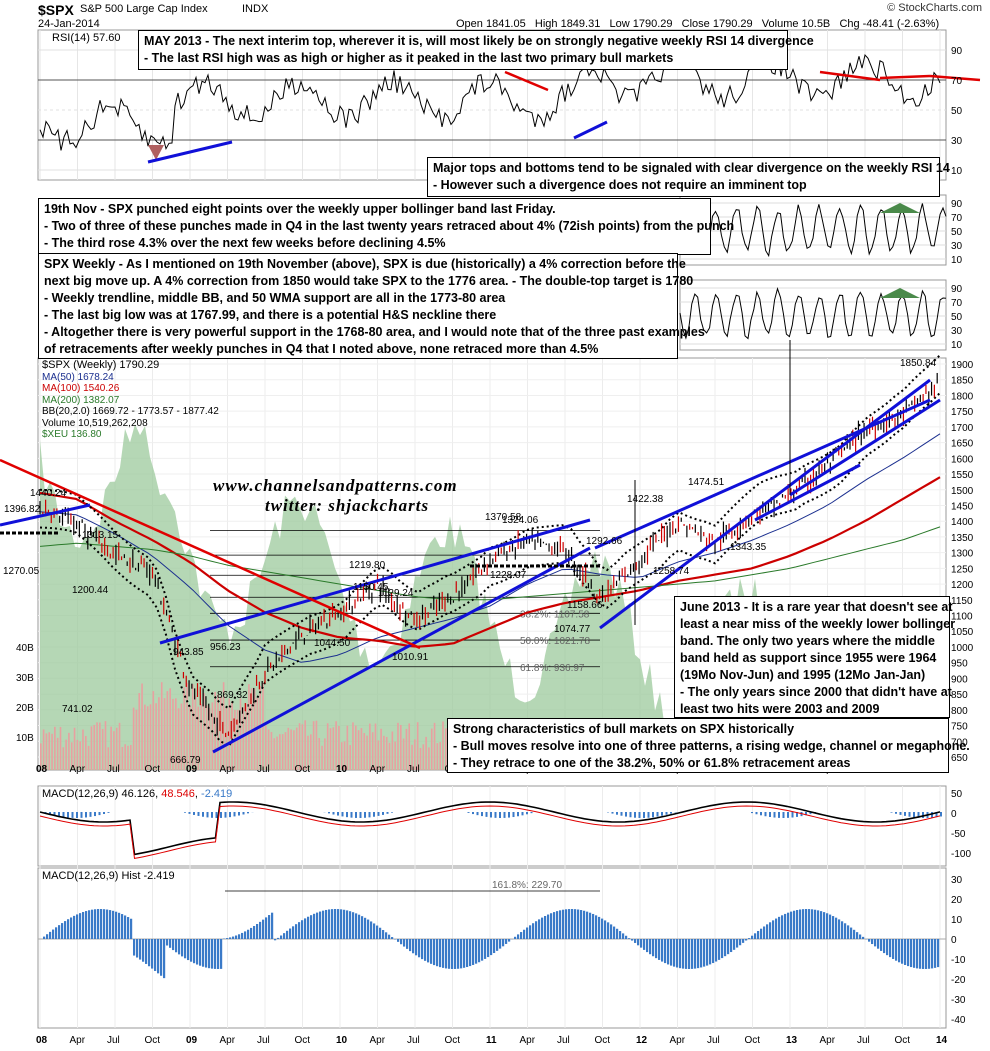 This screenshot has height=1051, width=990. I want to click on trendline, so click(375, 581).